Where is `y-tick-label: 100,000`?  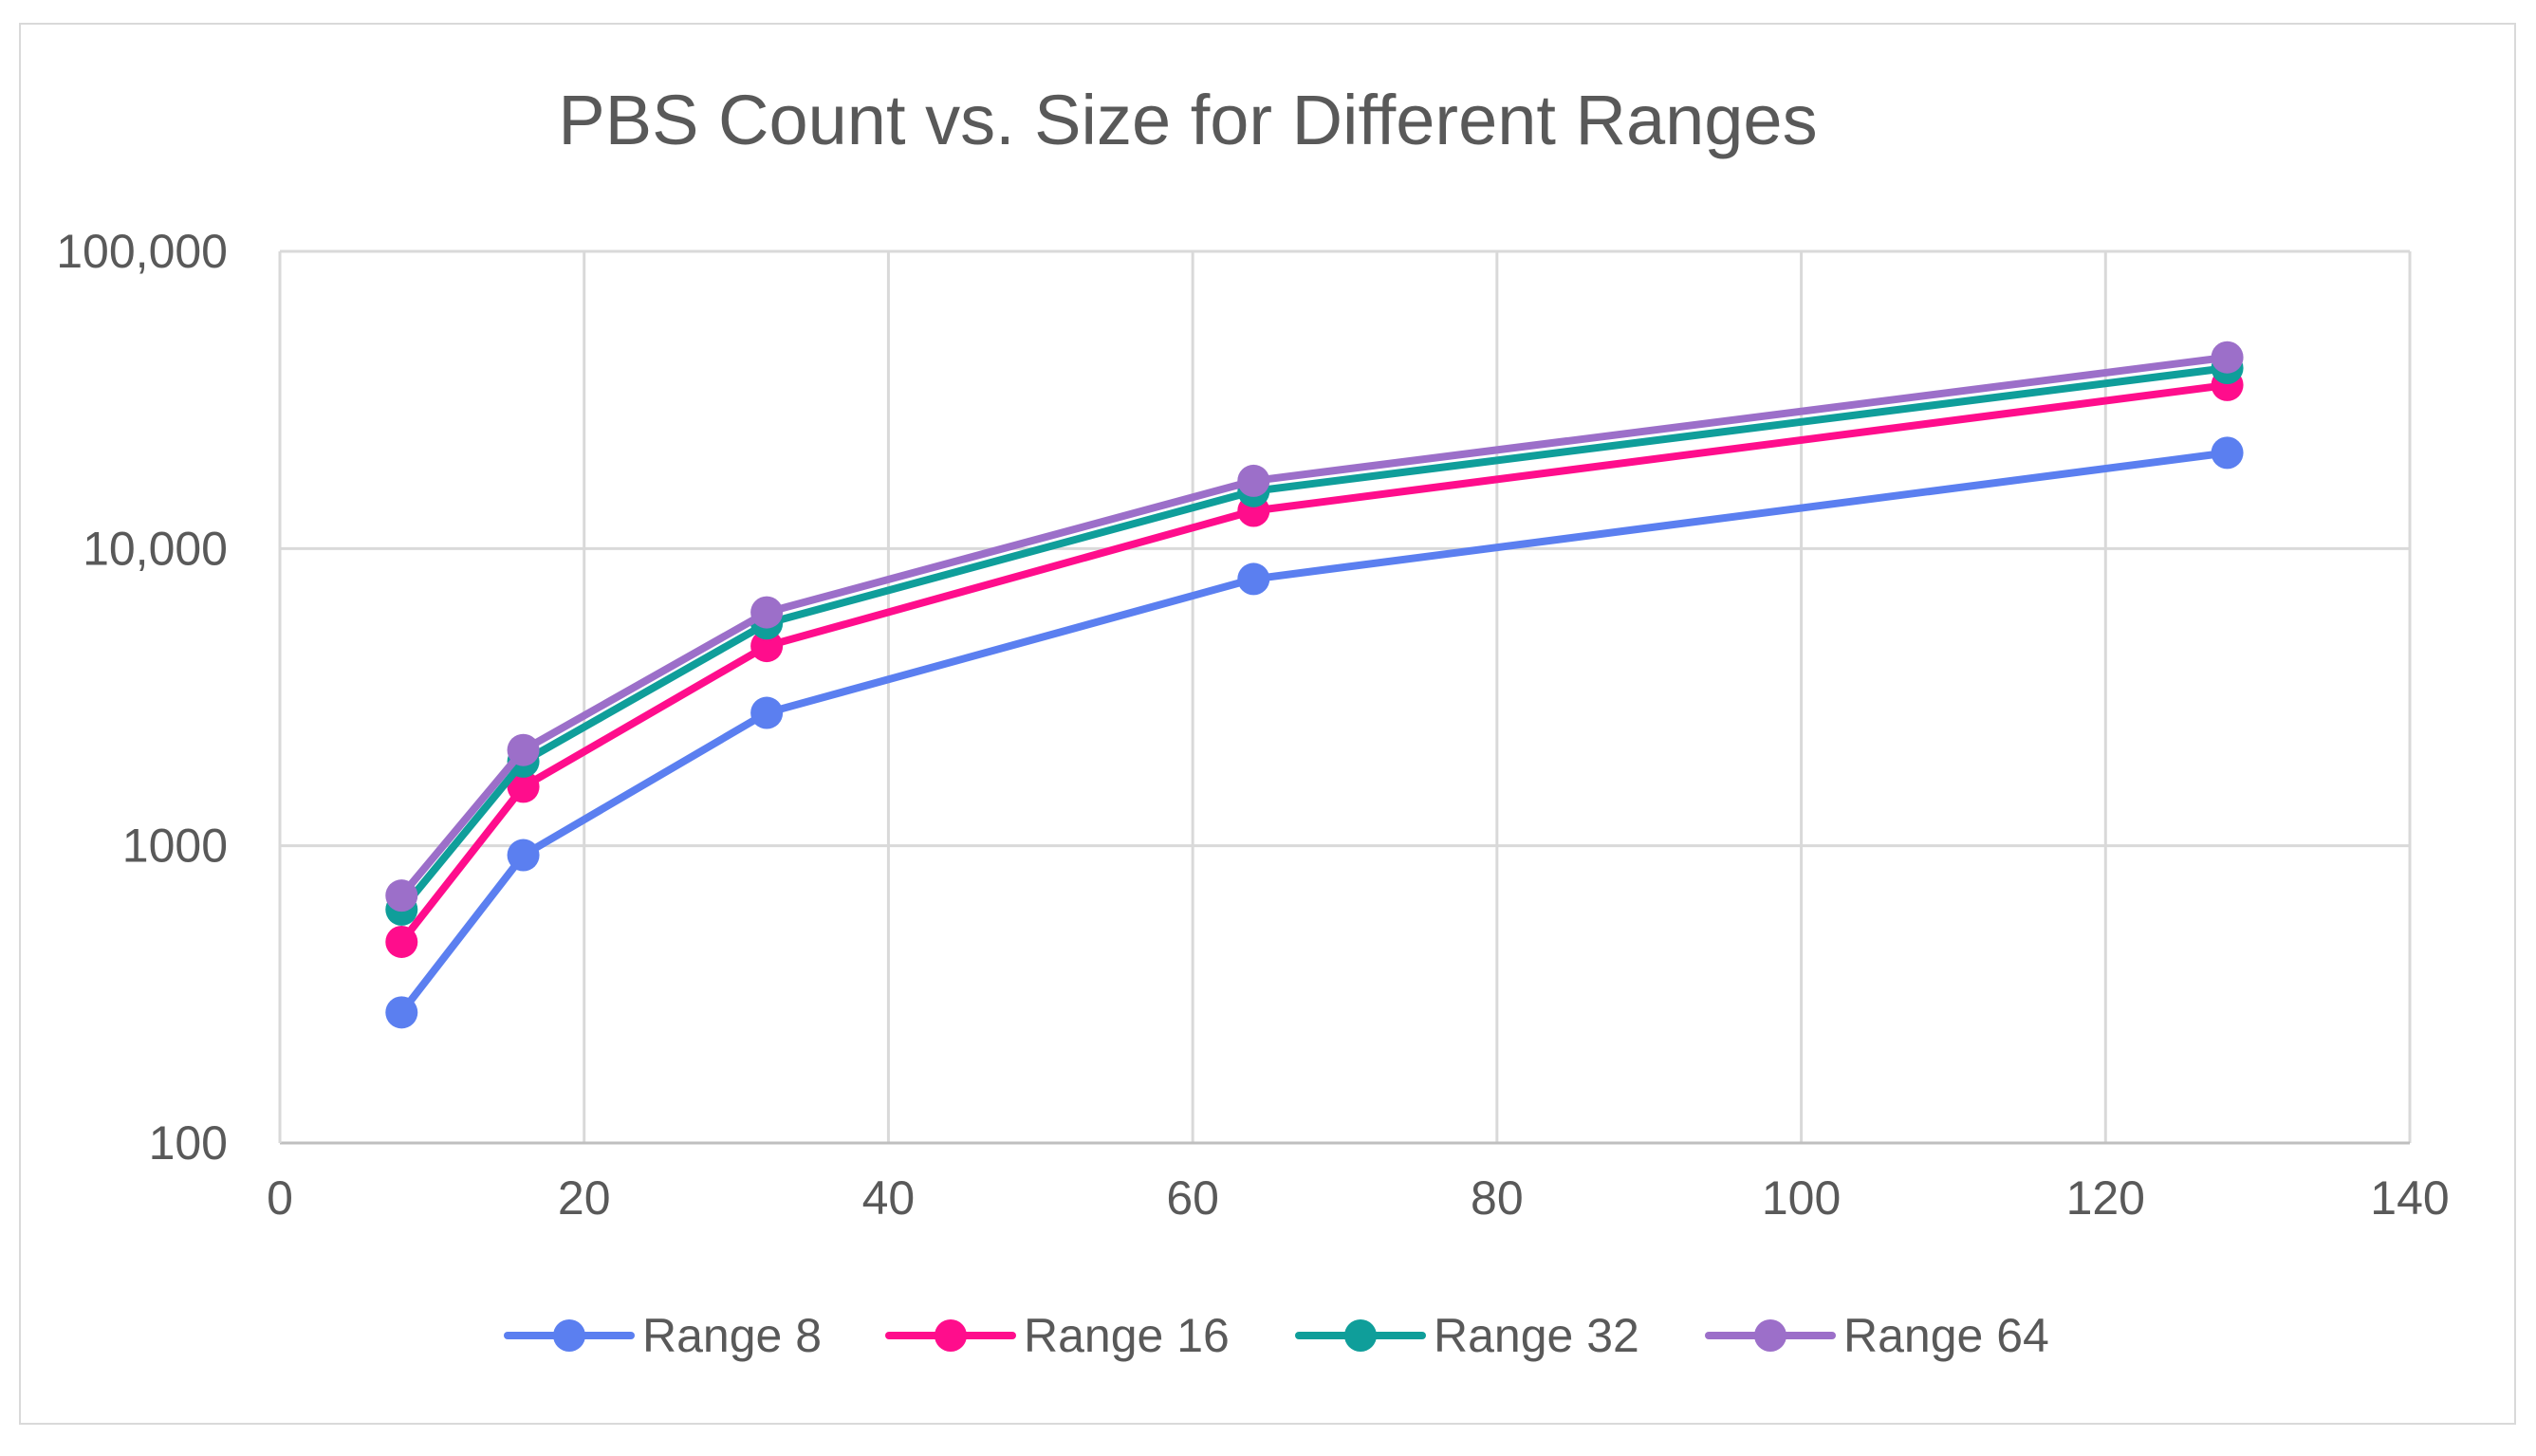 y-tick-label: 100,000 is located at coordinates (142, 251).